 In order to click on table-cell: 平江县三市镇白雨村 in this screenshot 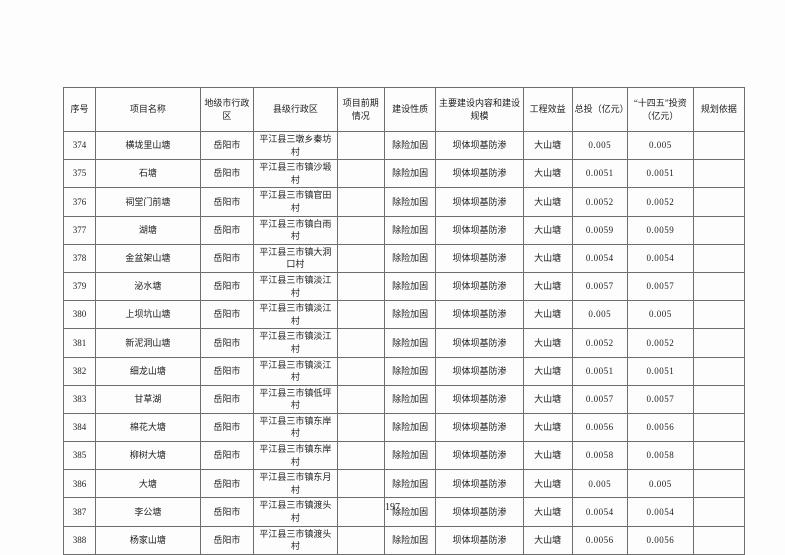, I will do `click(295, 230)`.